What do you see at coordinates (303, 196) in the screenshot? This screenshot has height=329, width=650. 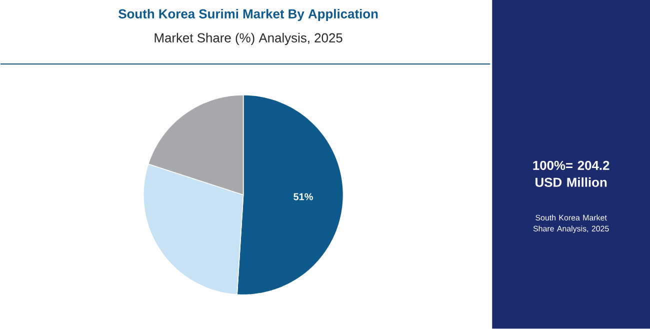 I see `data-label: 51%` at bounding box center [303, 196].